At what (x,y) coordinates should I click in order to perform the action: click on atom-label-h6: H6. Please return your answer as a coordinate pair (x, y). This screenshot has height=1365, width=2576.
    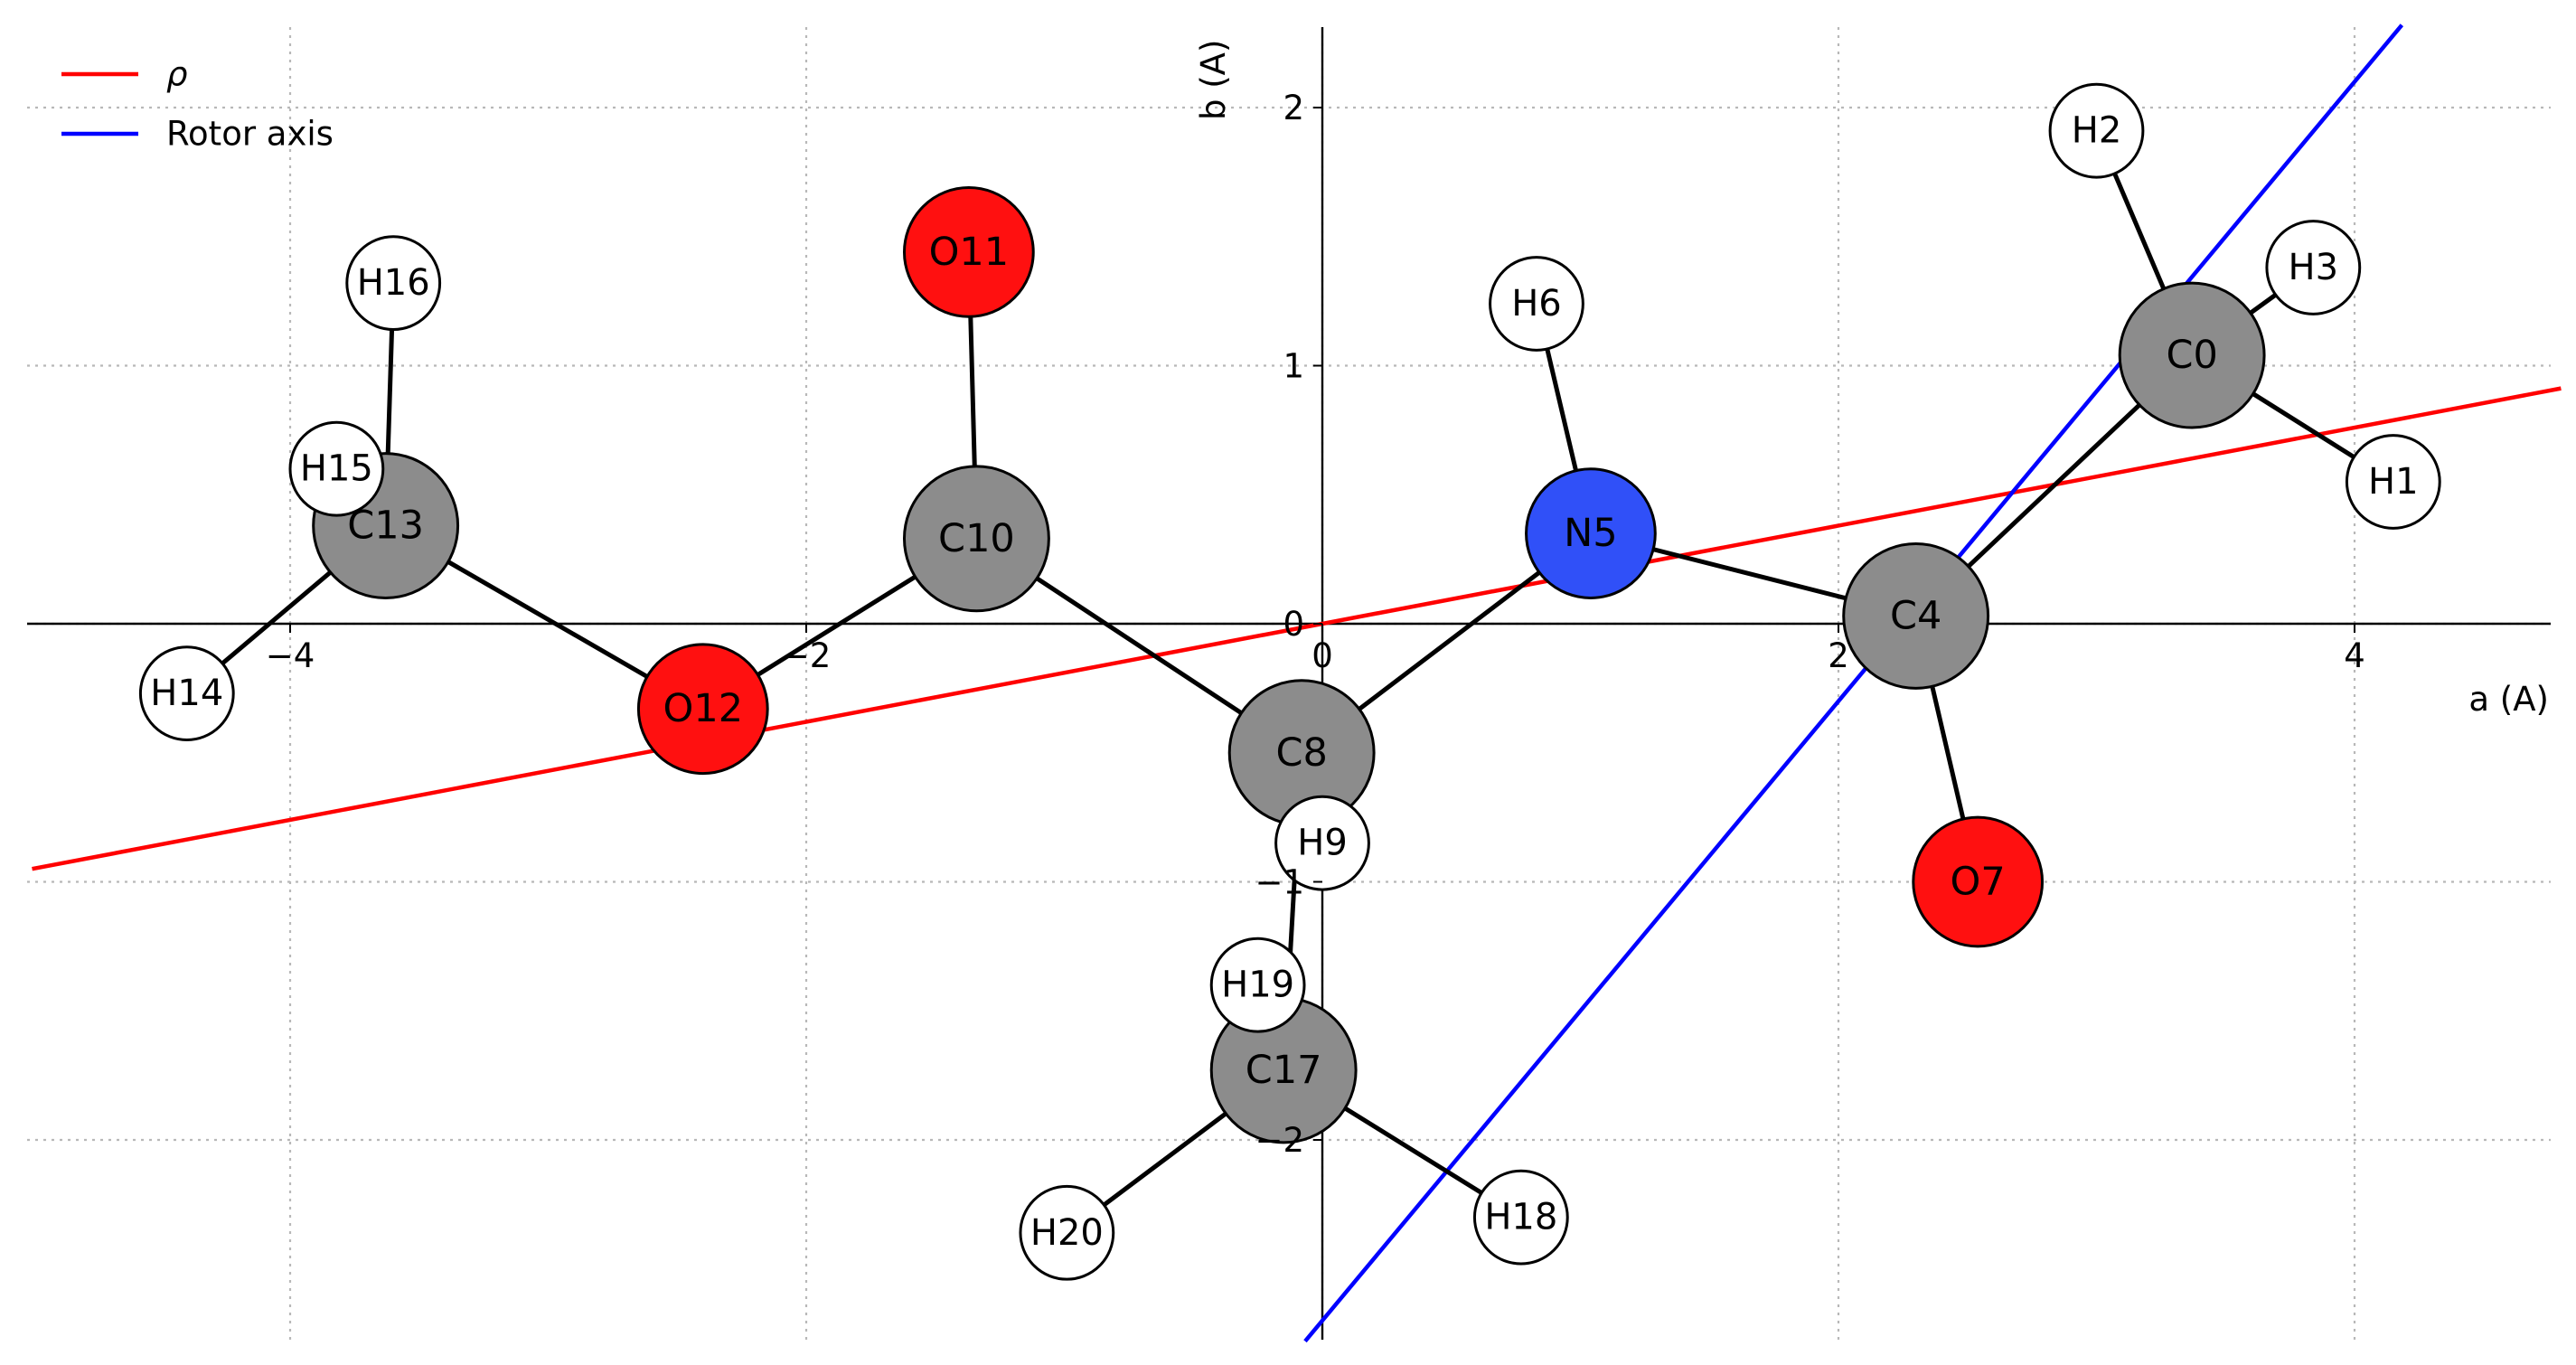
    Looking at the image, I should click on (1537, 304).